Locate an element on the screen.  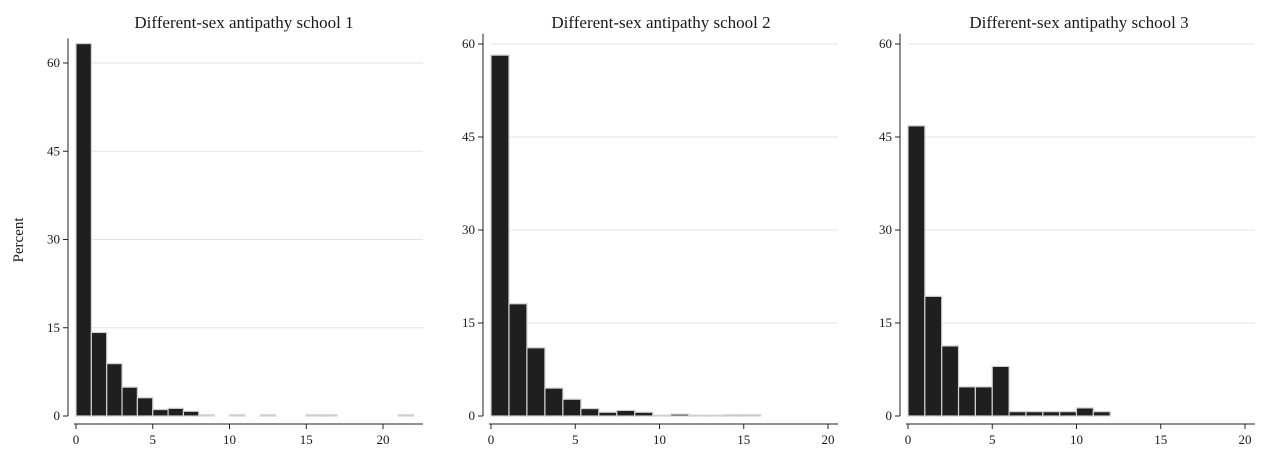
y-axis-label: Percent is located at coordinates (19, 240).